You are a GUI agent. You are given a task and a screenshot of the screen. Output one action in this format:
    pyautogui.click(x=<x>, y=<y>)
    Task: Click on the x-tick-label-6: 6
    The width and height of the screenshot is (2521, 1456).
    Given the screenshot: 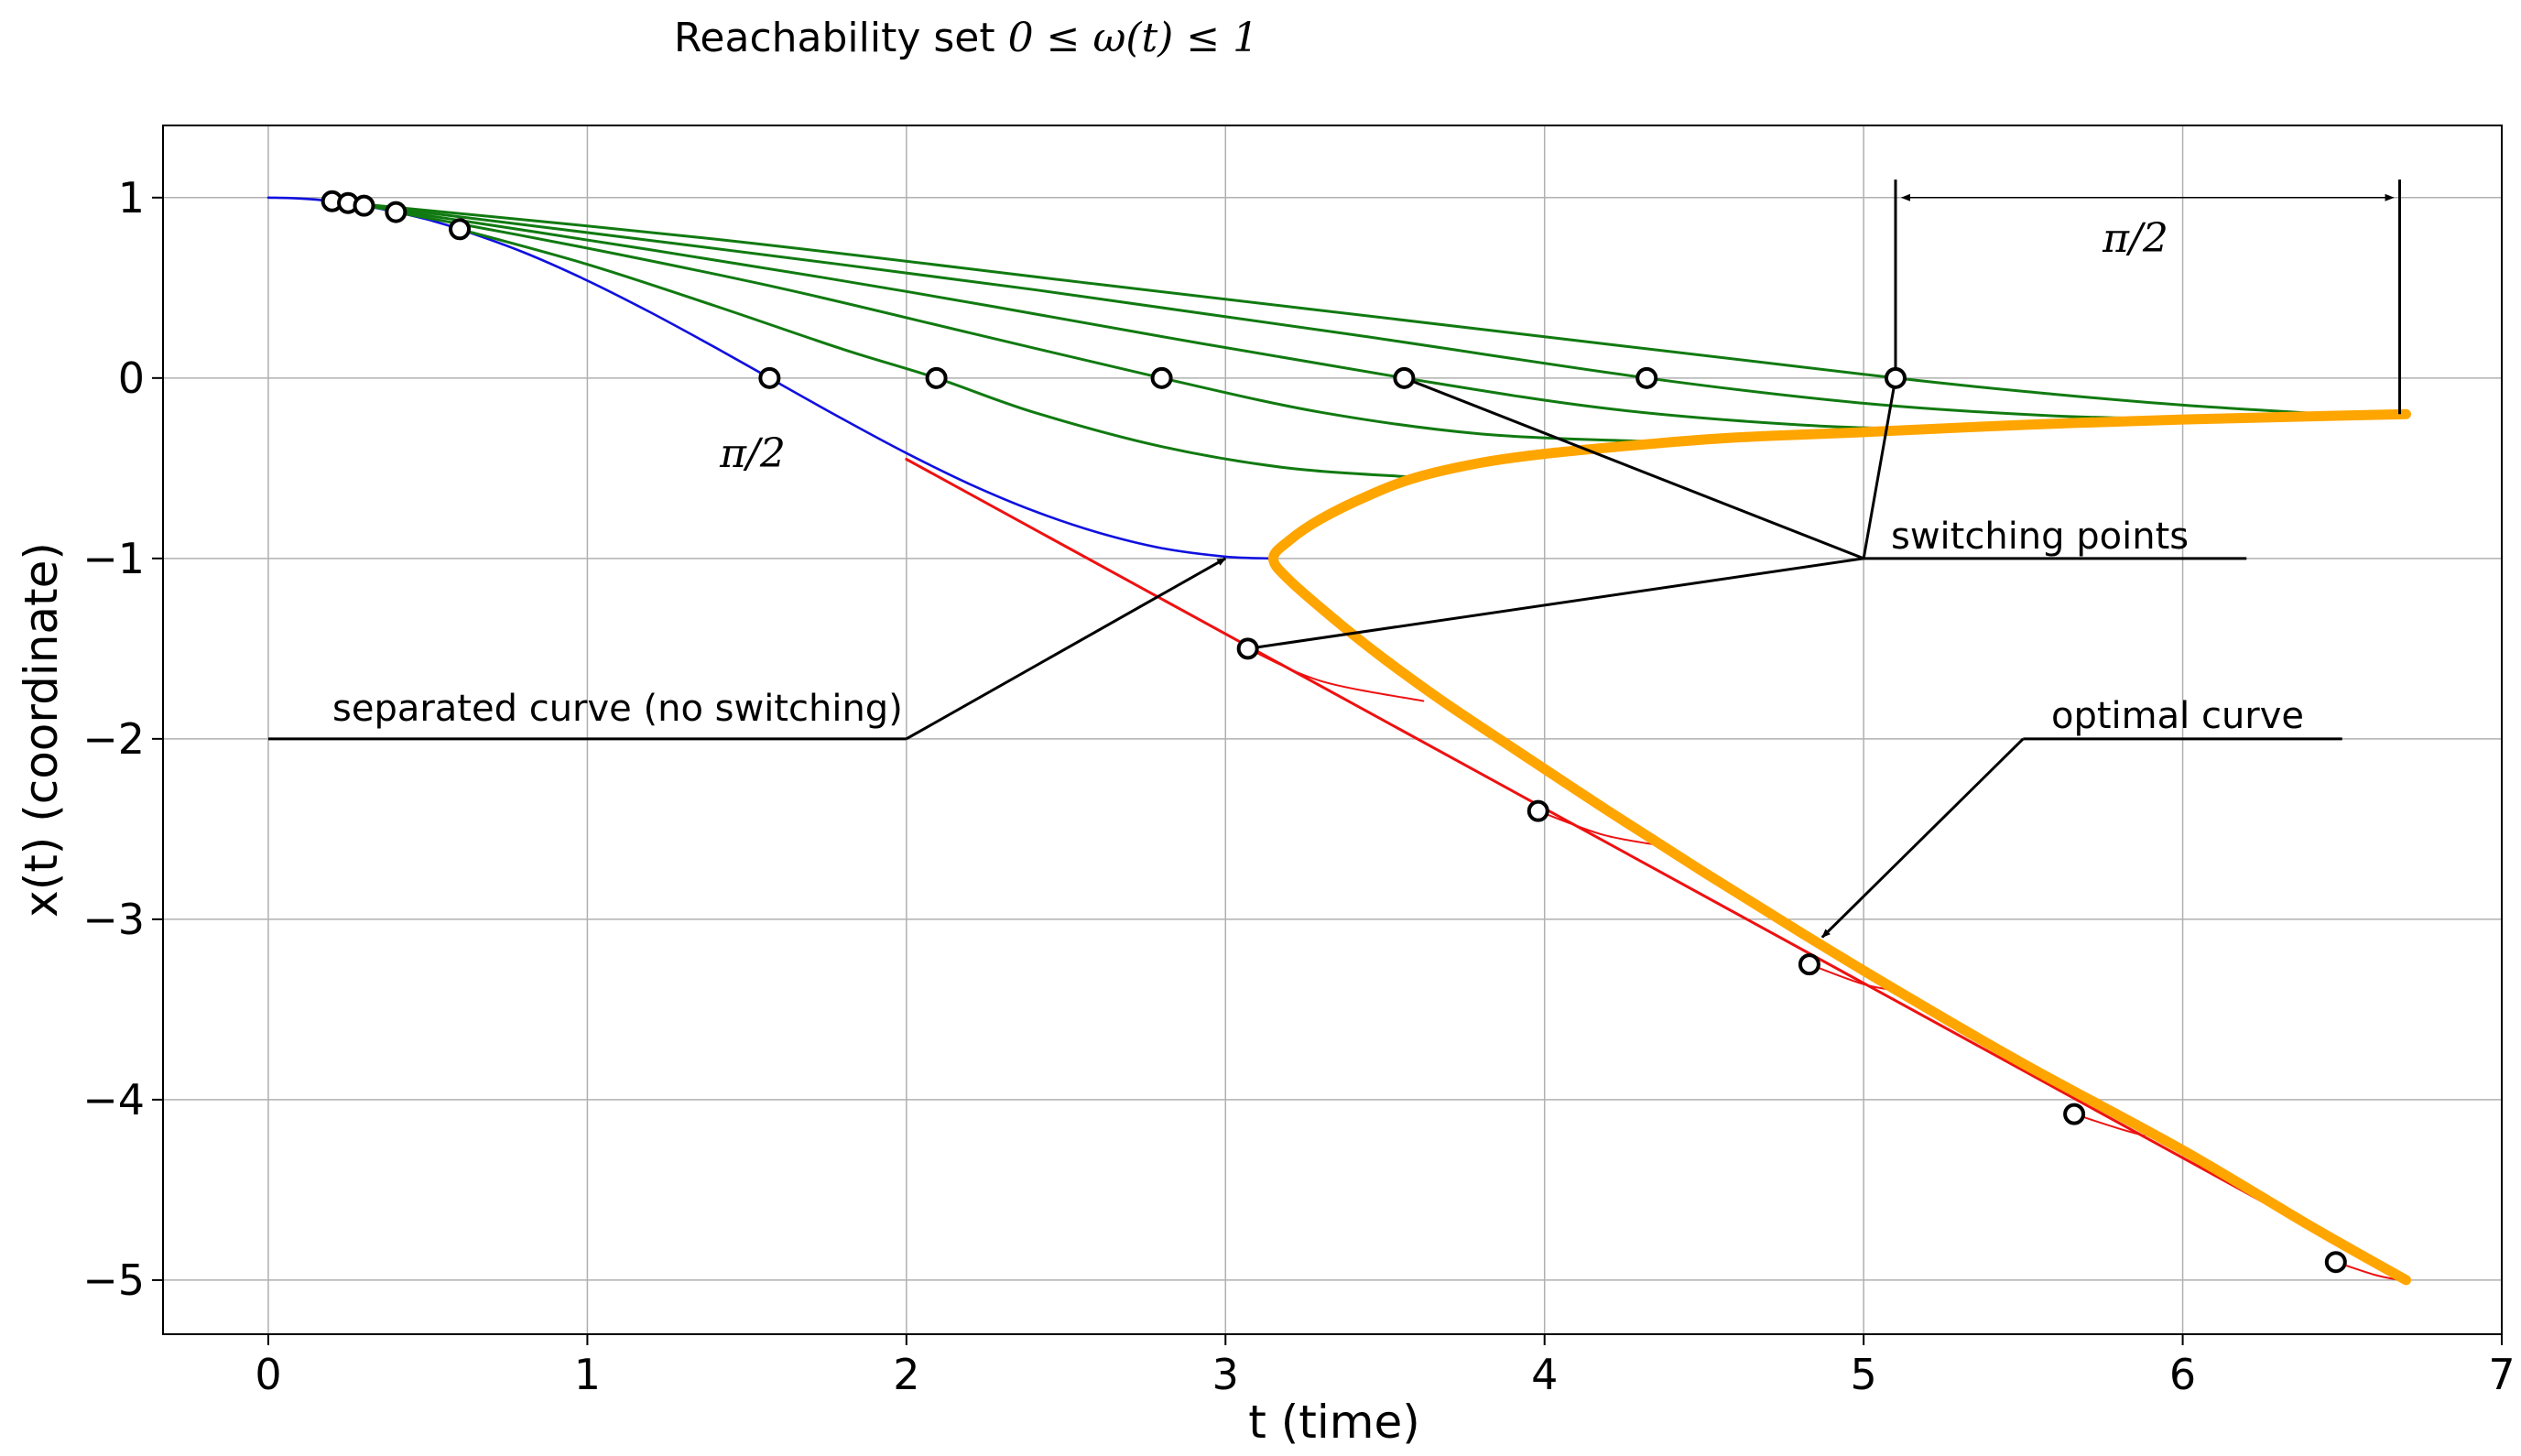 What is the action you would take?
    pyautogui.click(x=2183, y=1374)
    